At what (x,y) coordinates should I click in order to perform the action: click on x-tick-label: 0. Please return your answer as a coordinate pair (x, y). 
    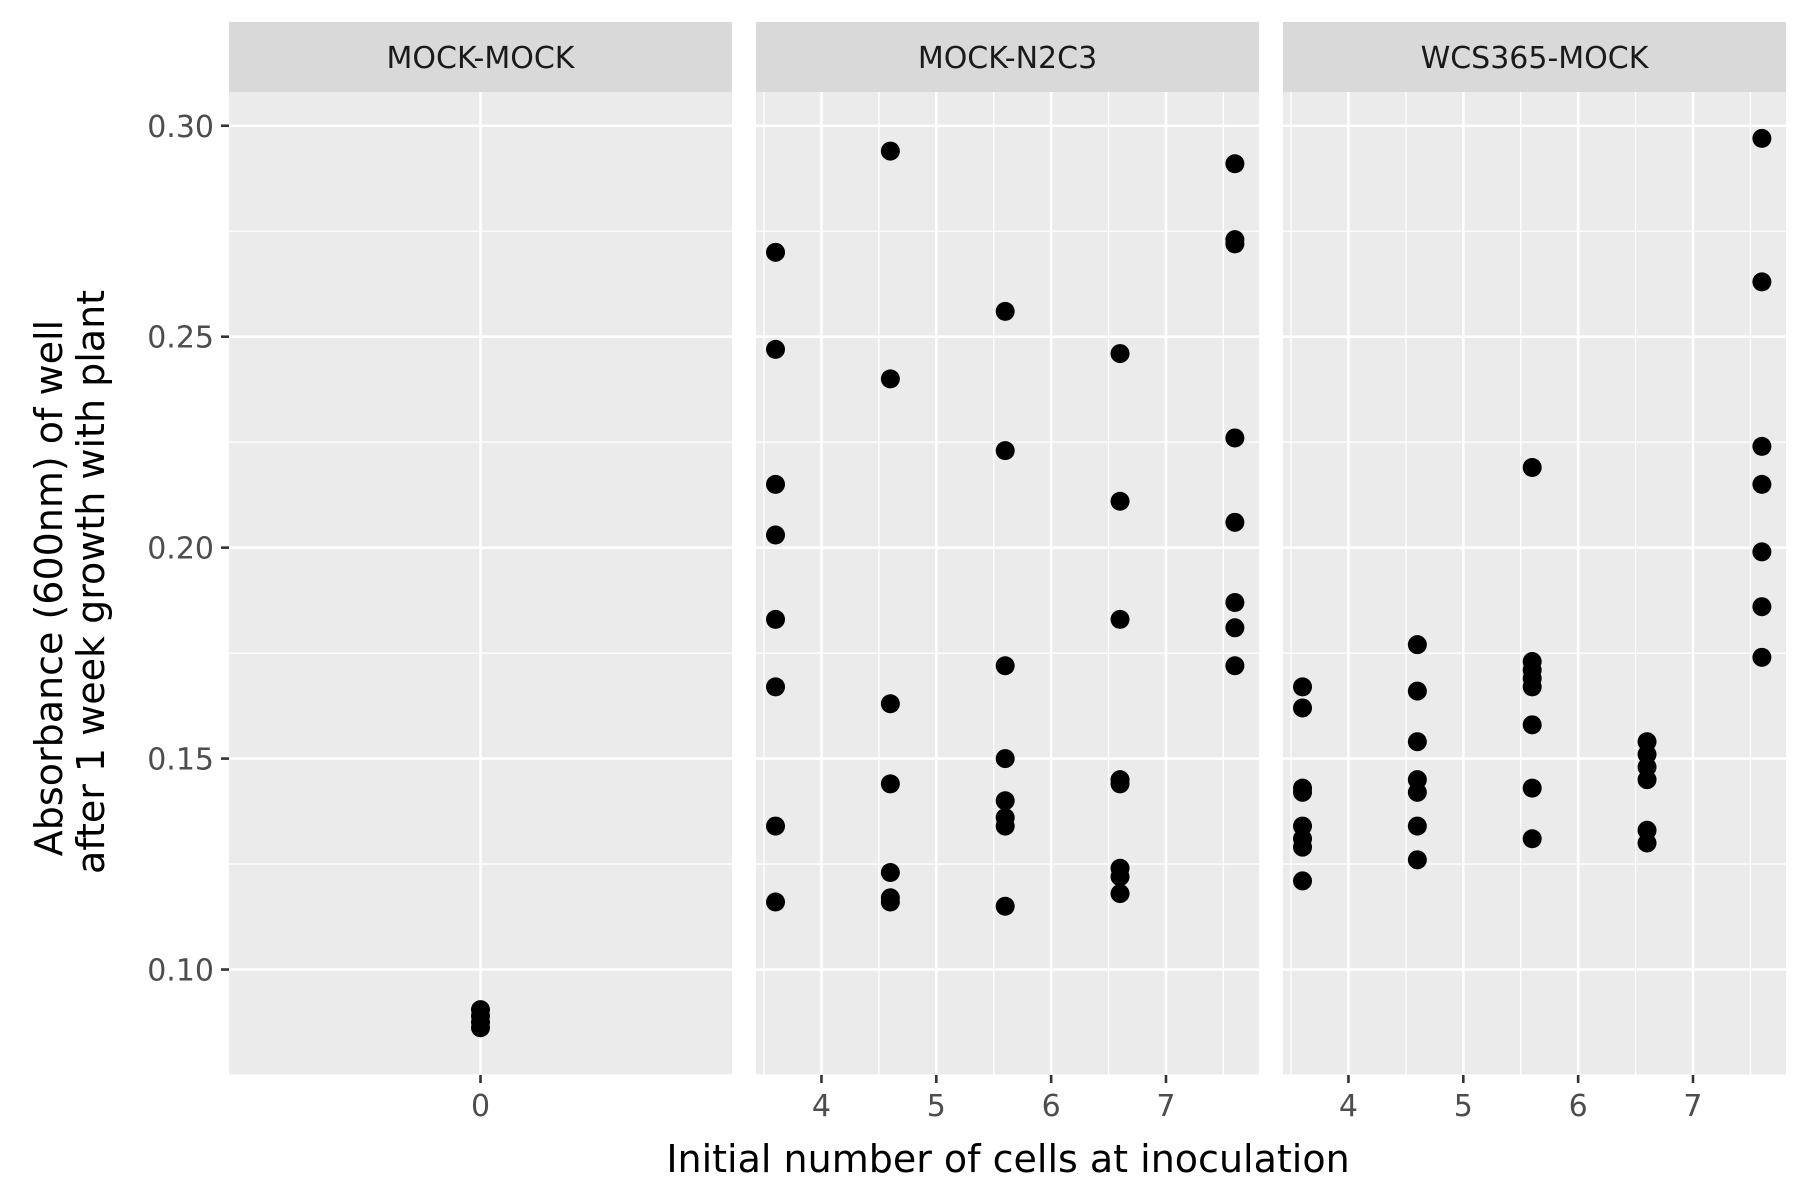
    Looking at the image, I should click on (480, 1106).